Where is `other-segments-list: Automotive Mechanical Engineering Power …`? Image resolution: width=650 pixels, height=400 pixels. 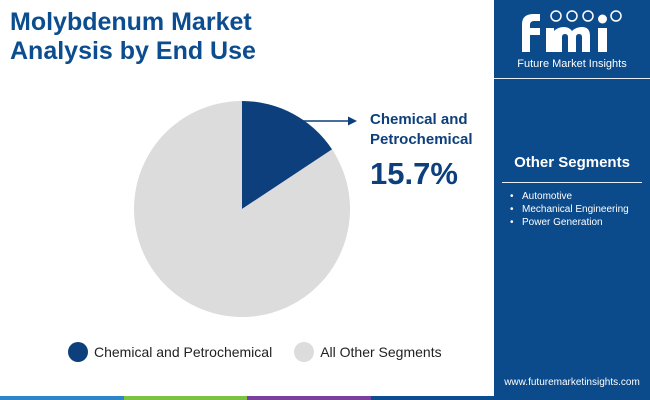 other-segments-list: Automotive Mechanical Engineering Power … is located at coordinates (569, 209).